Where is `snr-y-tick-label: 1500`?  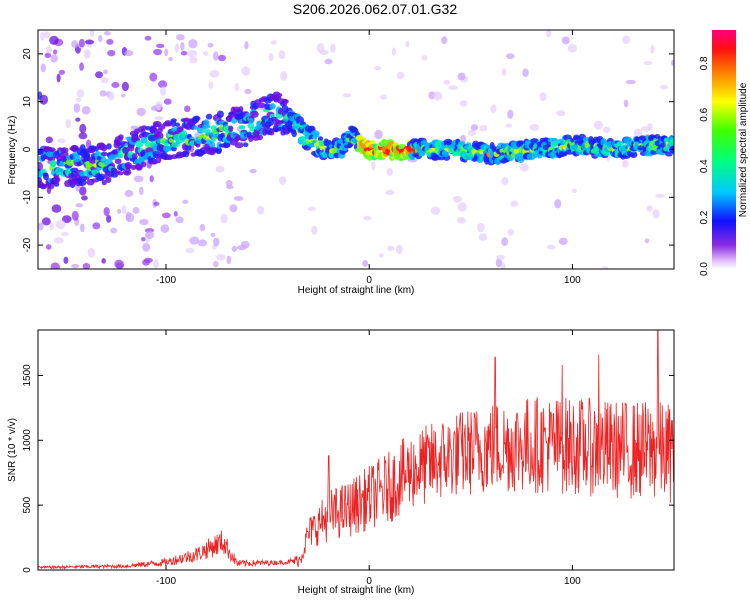 snr-y-tick-label: 1500 is located at coordinates (27, 375).